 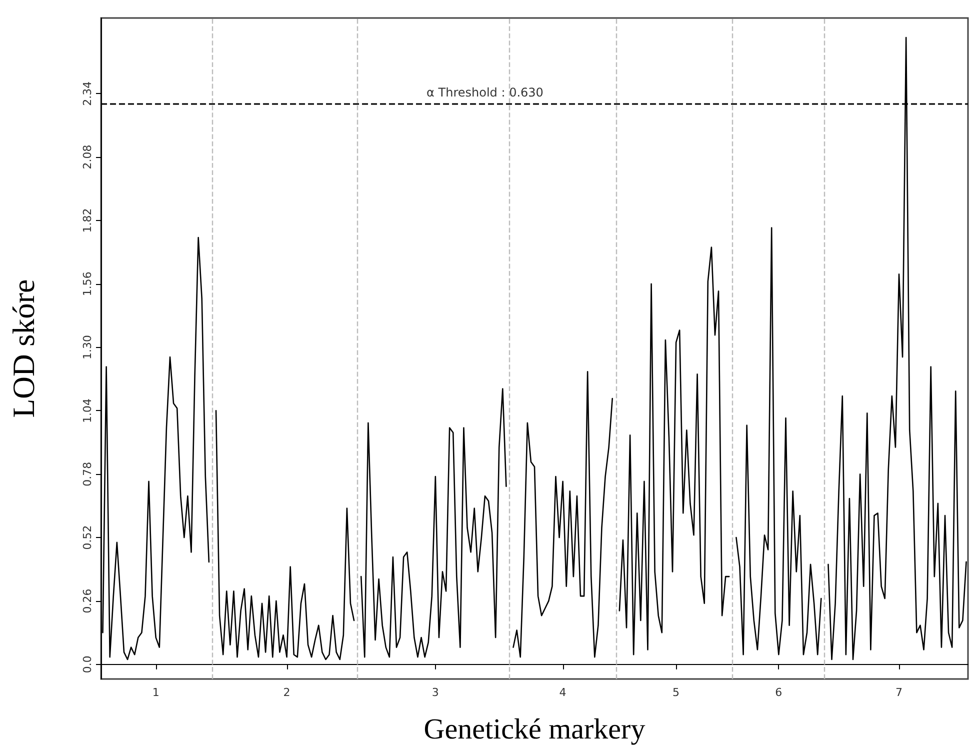 What do you see at coordinates (87, 284) in the screenshot?
I see `y-tick-label: 1.56` at bounding box center [87, 284].